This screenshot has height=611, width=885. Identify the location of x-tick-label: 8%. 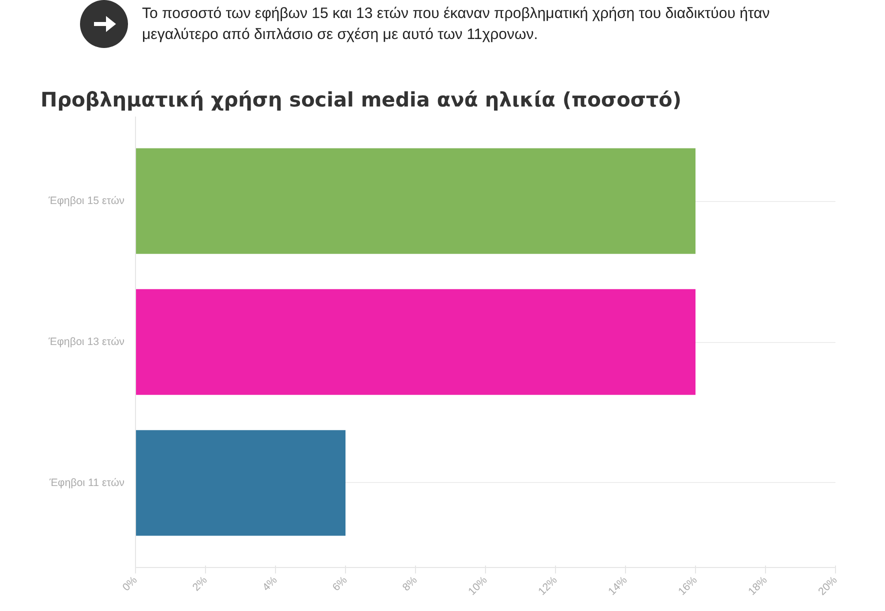
(410, 584).